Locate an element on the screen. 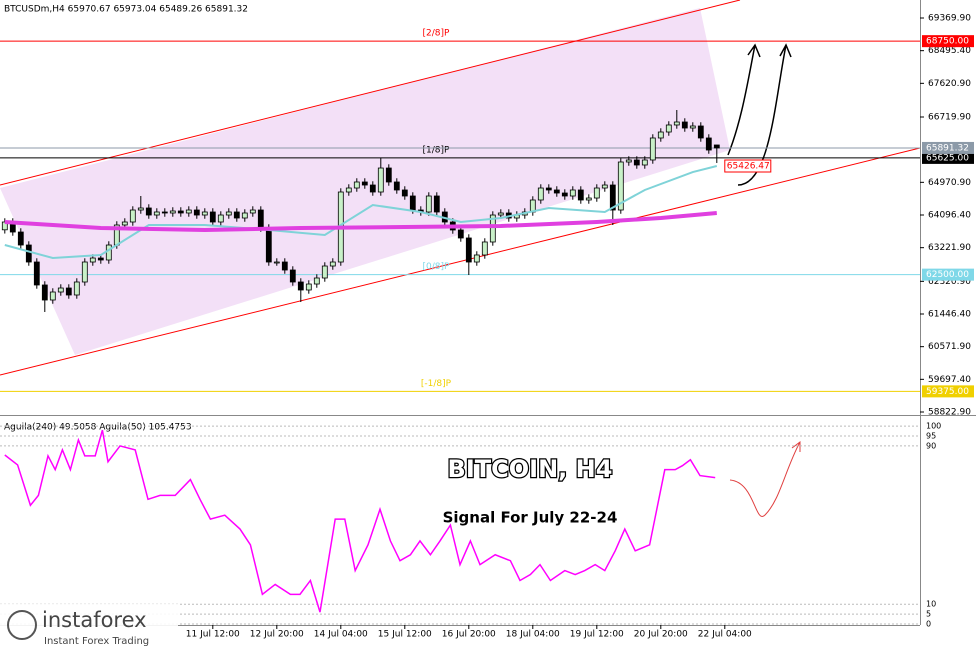 This screenshot has width=976, height=650. forecast-curve is located at coordinates (765, 479).